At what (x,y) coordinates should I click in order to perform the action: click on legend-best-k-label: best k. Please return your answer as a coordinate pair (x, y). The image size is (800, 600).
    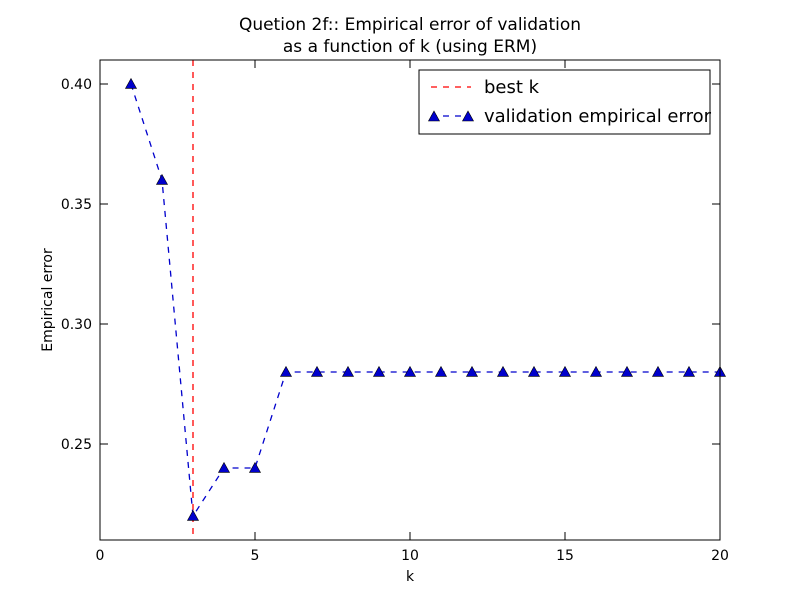
    Looking at the image, I should click on (512, 87).